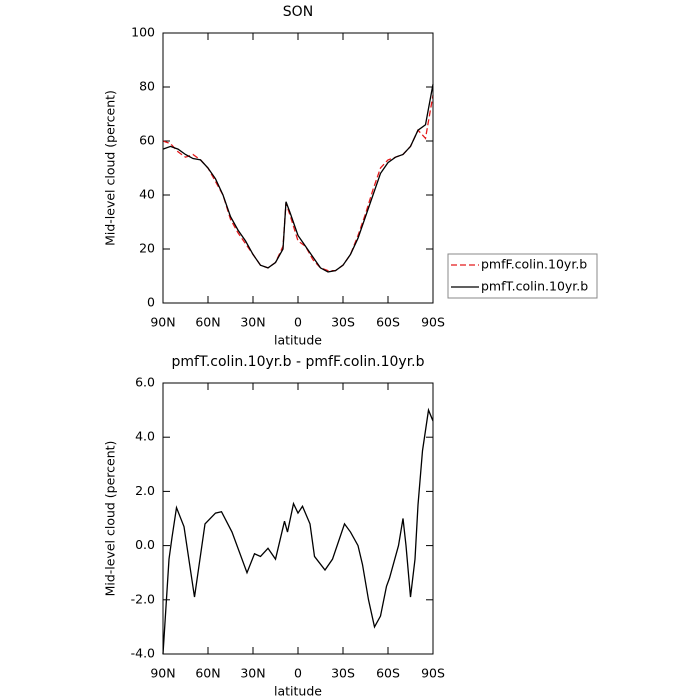  What do you see at coordinates (534, 264) in the screenshot?
I see `legend-label: pmfF.colin.10yr.b` at bounding box center [534, 264].